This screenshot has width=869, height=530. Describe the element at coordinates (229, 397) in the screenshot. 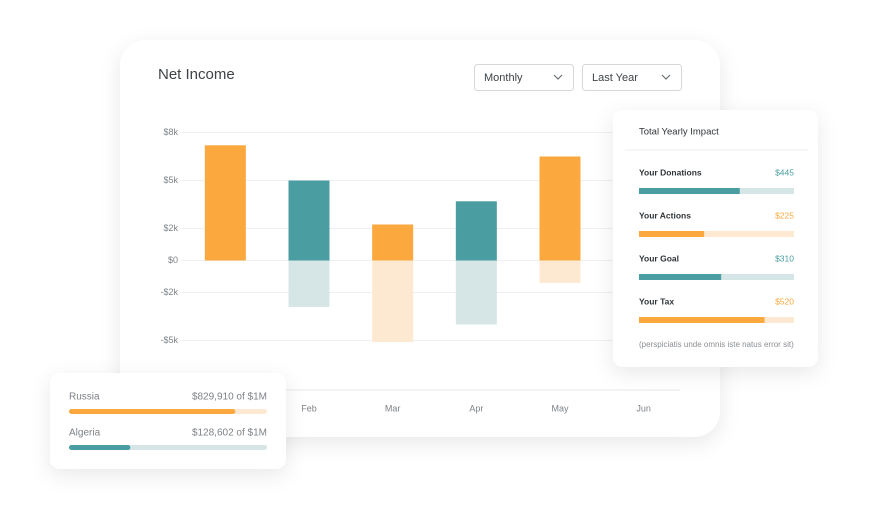

I see `country-value: $829,910 of $1M` at that location.